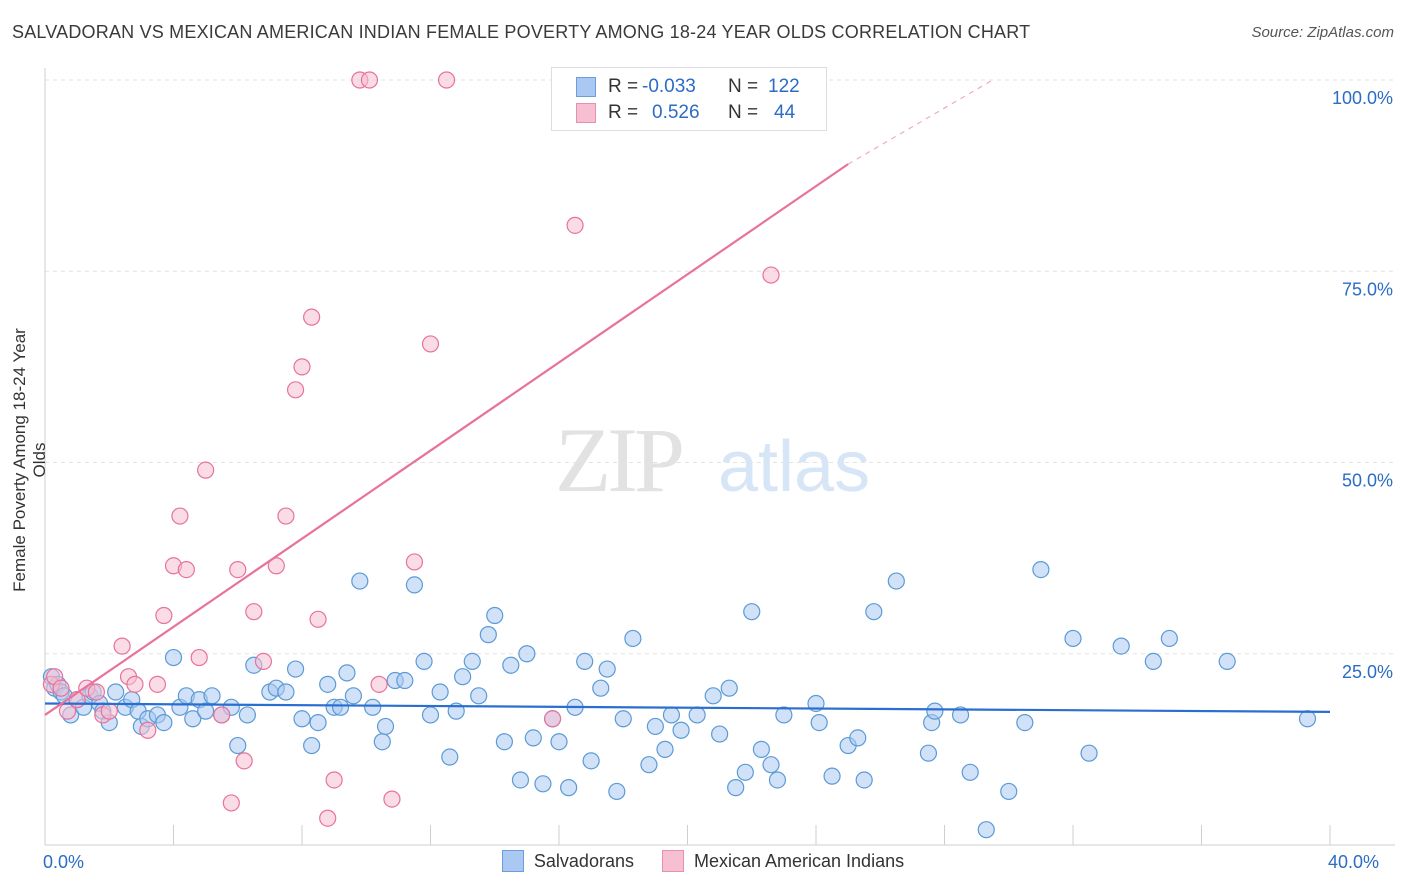  Describe the element at coordinates (1354, 862) in the screenshot. I see `x-tick-max: 40.0%` at that location.